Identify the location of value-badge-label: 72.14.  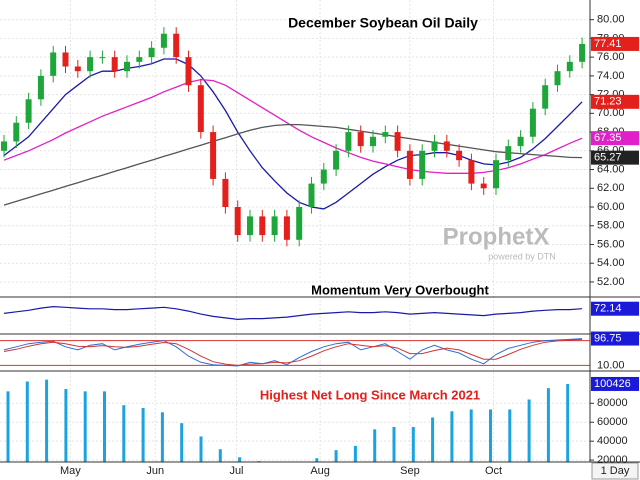
(608, 309).